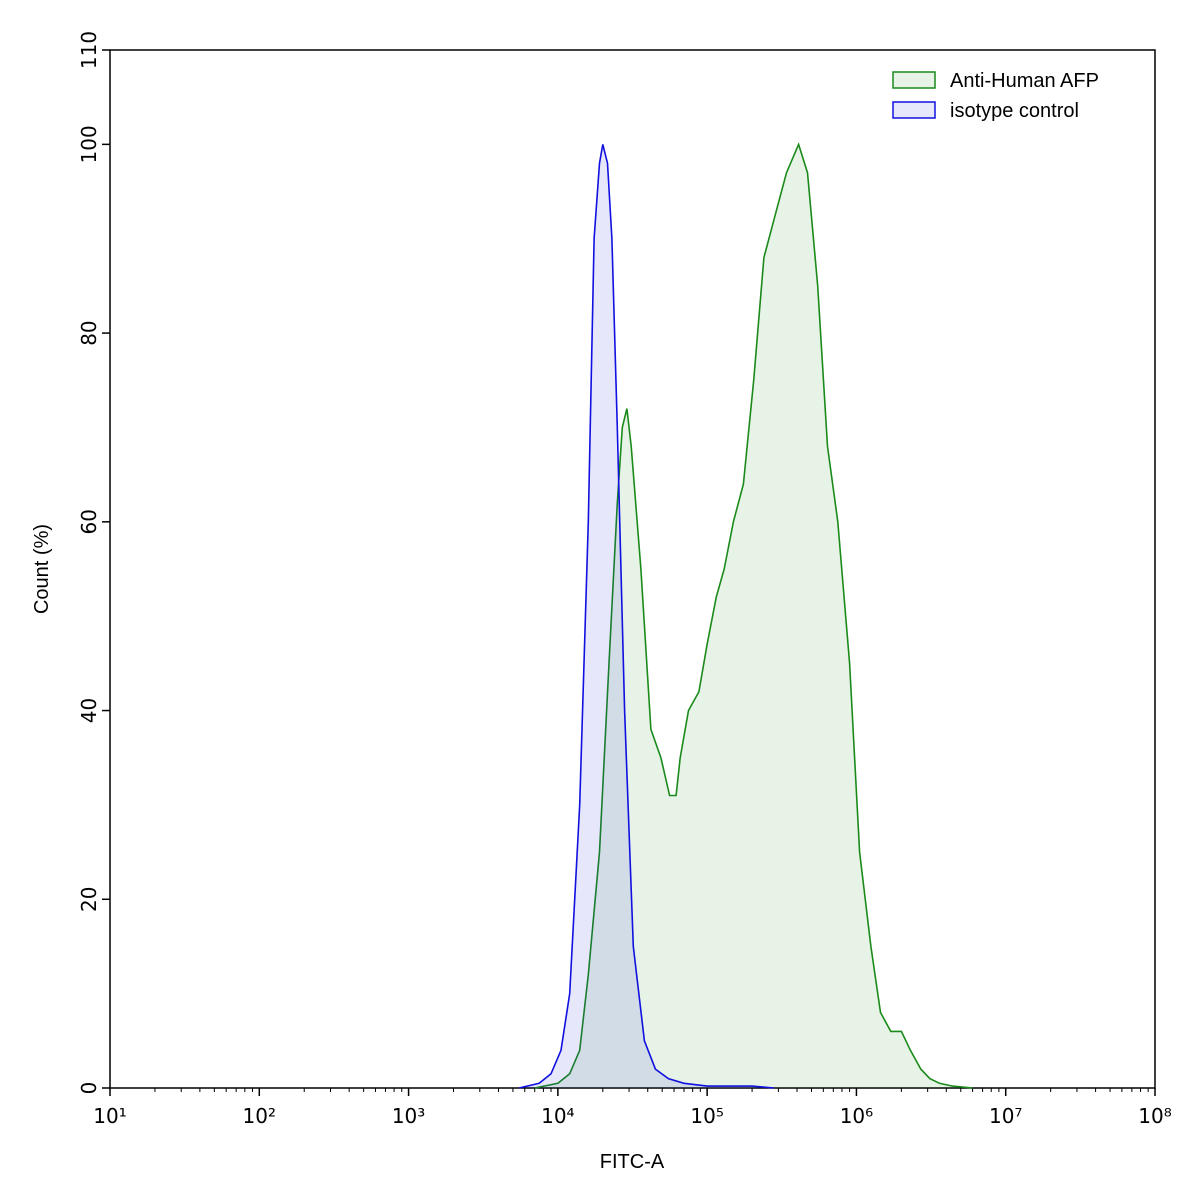 The width and height of the screenshot is (1197, 1198). What do you see at coordinates (632, 1162) in the screenshot?
I see `x-axis-title: FITC-A` at bounding box center [632, 1162].